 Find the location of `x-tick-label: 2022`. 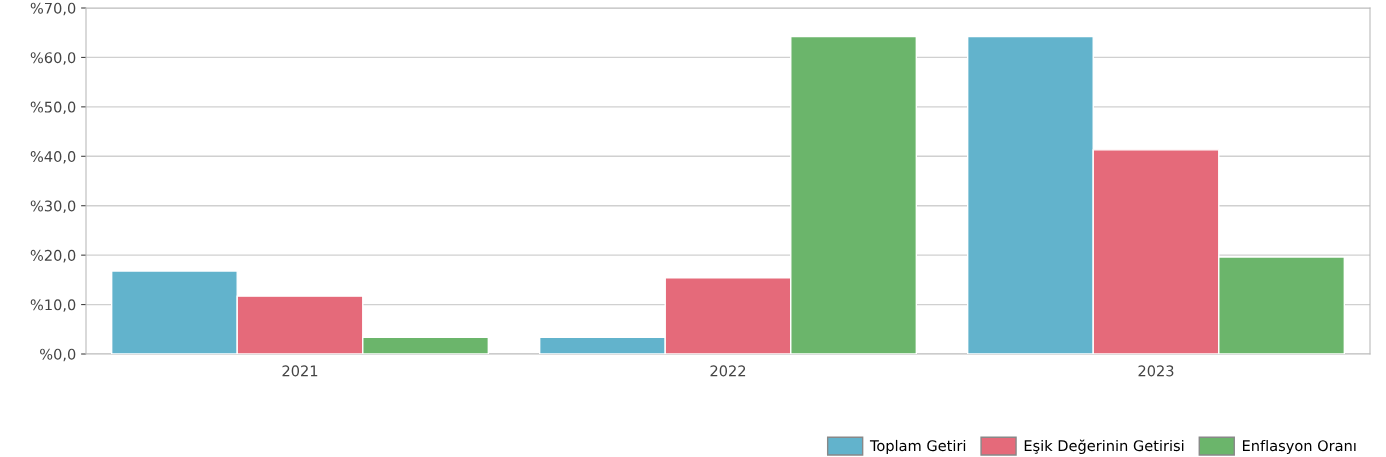

x-tick-label: 2022 is located at coordinates (728, 371).